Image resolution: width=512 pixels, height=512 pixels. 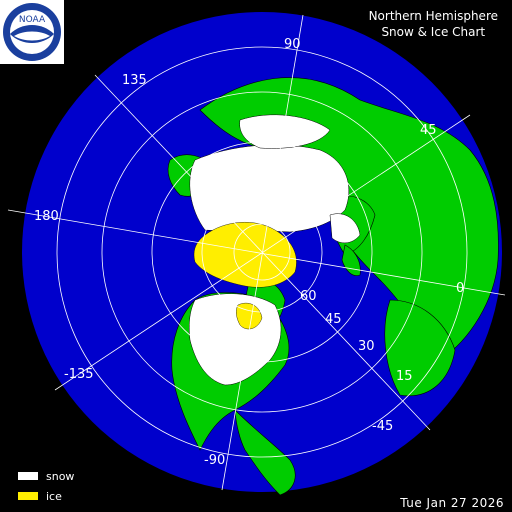 What do you see at coordinates (214, 460) in the screenshot?
I see `longitude-label: -90` at bounding box center [214, 460].